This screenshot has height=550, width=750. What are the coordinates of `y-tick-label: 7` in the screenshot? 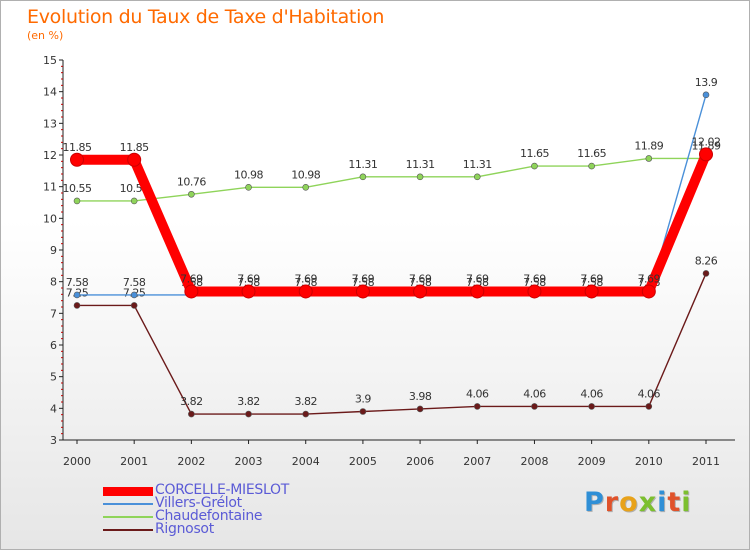 It's located at (53, 313).